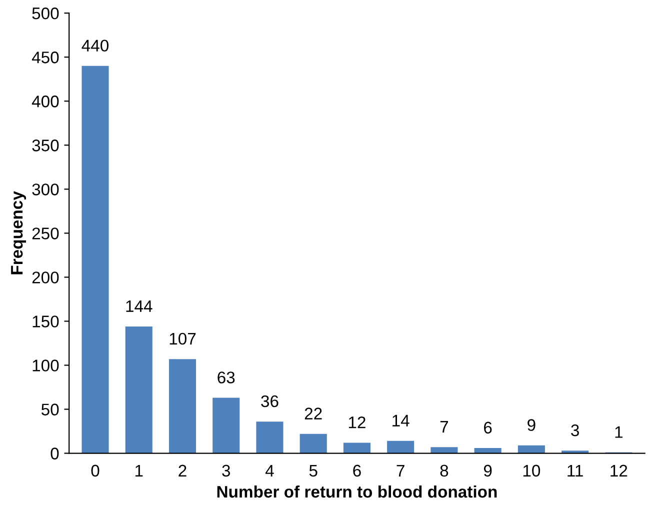  What do you see at coordinates (45, 234) in the screenshot?
I see `y-tick-label: 250` at bounding box center [45, 234].